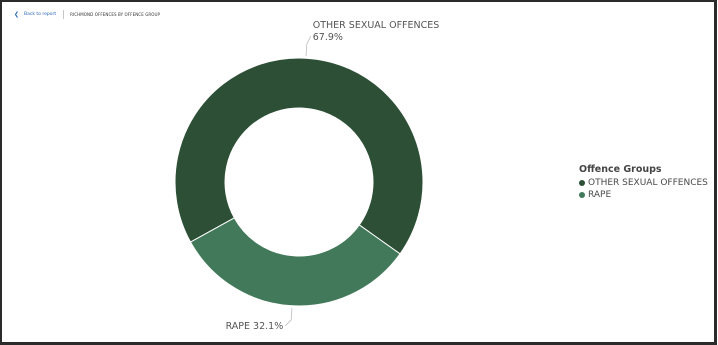 Image resolution: width=718 pixels, height=345 pixels. What do you see at coordinates (620, 169) in the screenshot?
I see `legend-title: Offence Groups` at bounding box center [620, 169].